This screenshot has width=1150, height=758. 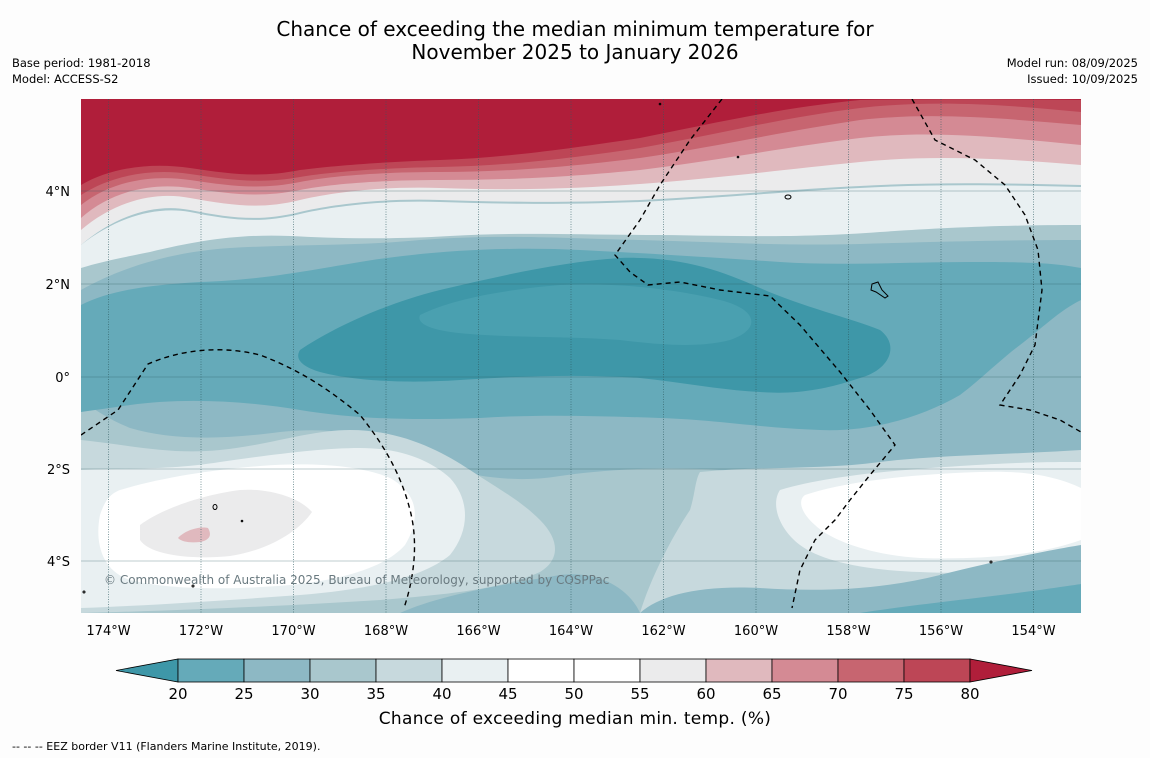 I want to click on colorbar-tick-label: 20, so click(x=177, y=694).